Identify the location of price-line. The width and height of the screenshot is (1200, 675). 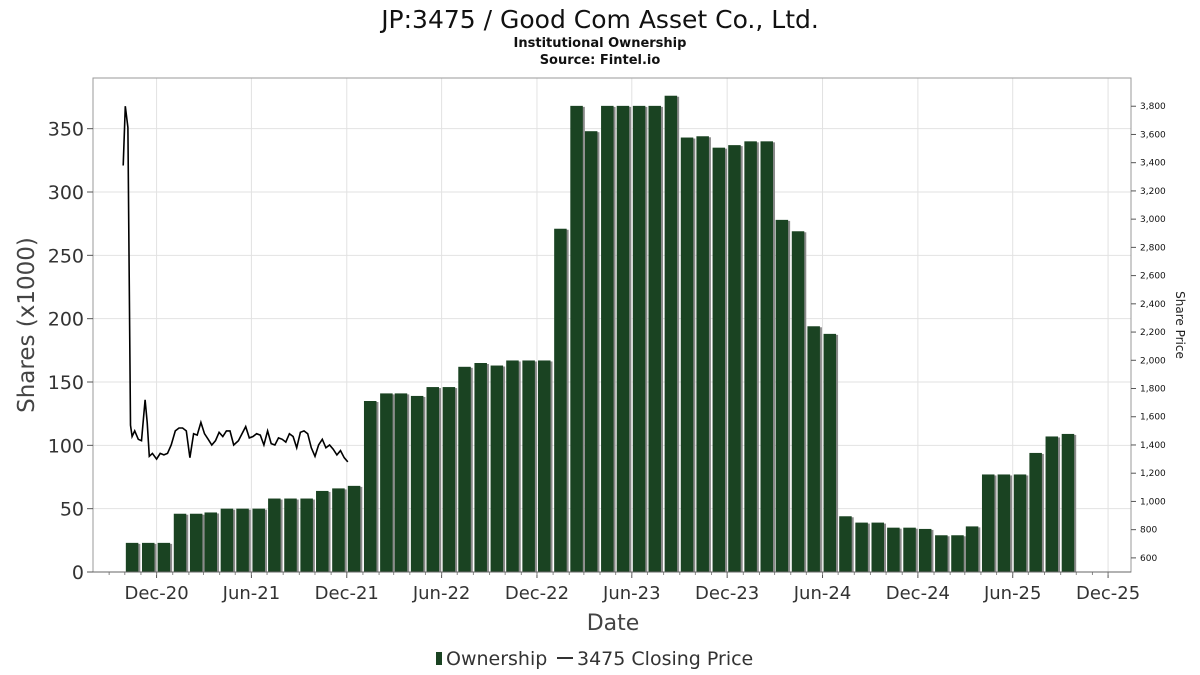
(235, 284).